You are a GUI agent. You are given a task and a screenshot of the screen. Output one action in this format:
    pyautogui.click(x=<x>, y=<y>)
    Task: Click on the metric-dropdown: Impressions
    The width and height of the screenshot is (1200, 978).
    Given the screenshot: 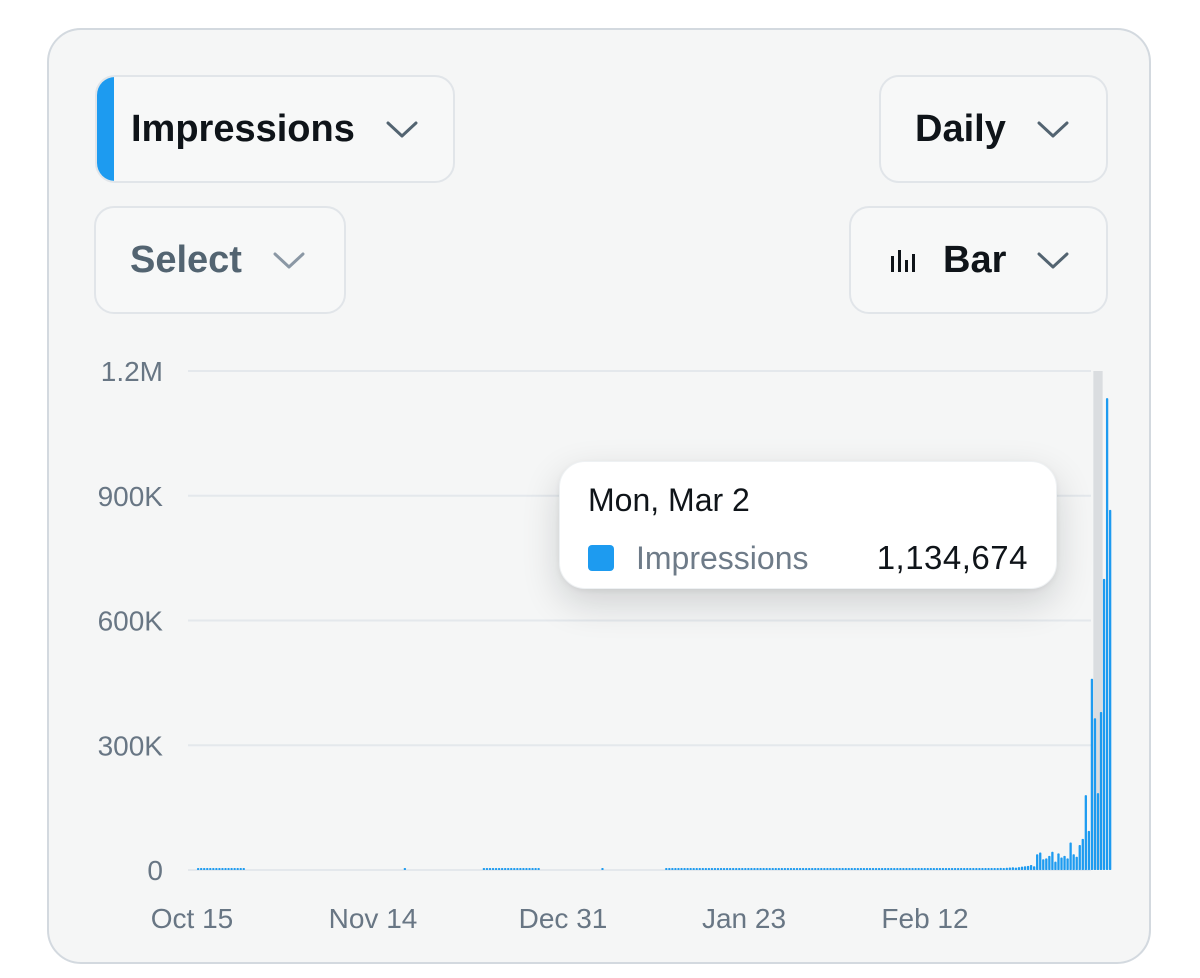 What is the action you would take?
    pyautogui.click(x=275, y=129)
    